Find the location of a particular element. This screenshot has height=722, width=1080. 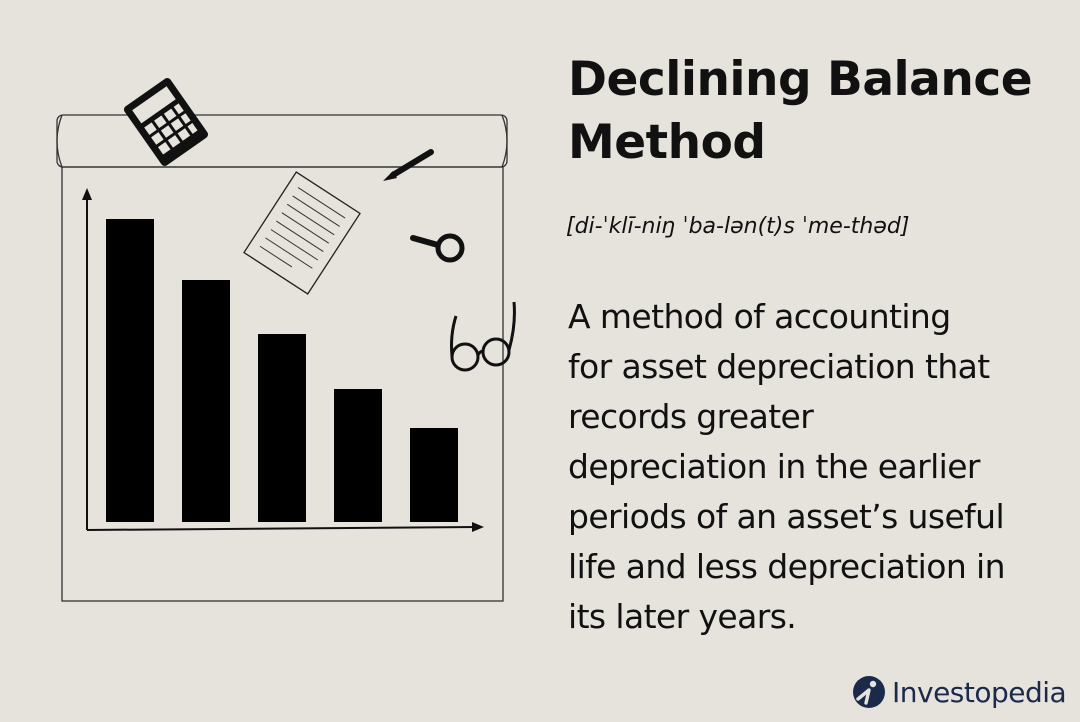

chart-bars is located at coordinates (282, 370).